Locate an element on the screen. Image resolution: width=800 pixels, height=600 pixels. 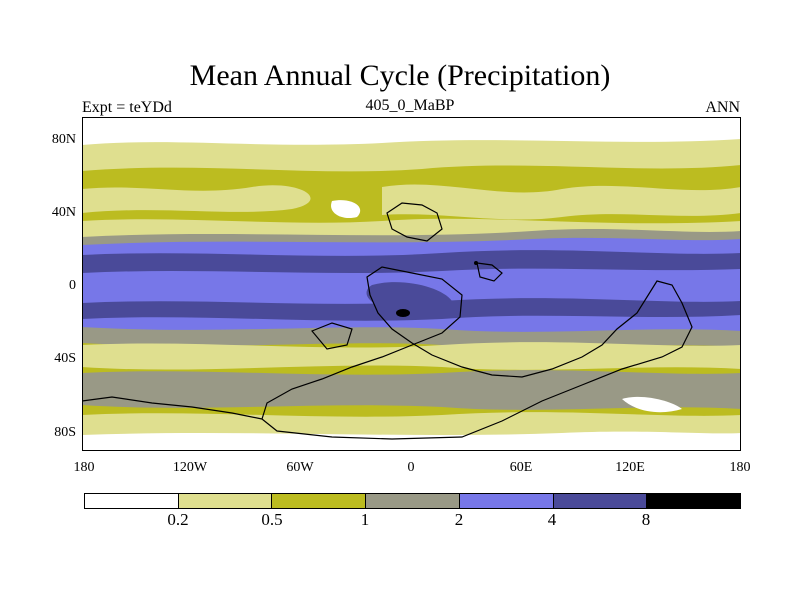
season-label: ANN is located at coordinates (722, 107).